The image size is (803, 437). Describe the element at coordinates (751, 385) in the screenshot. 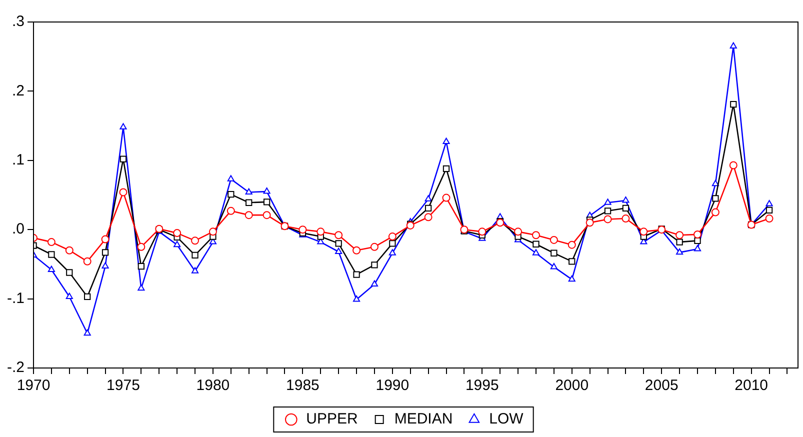

I see `x-tick-label: 2010` at that location.